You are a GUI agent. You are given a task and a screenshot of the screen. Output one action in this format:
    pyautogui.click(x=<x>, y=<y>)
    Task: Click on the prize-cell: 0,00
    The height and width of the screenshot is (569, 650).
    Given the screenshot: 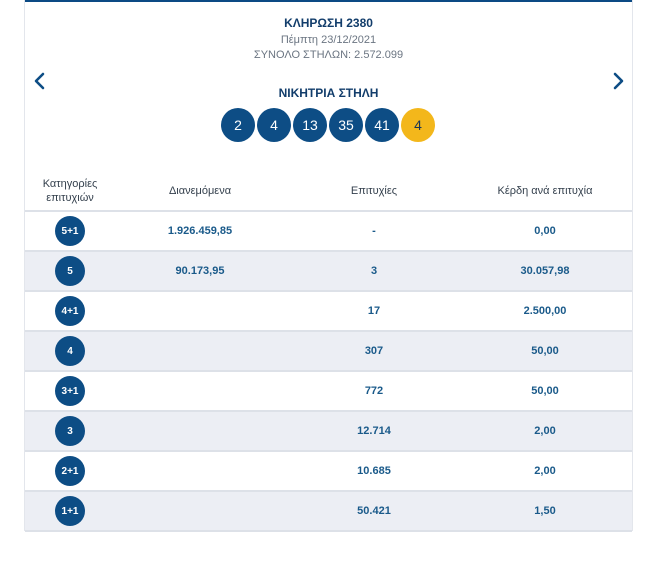 What is the action you would take?
    pyautogui.click(x=545, y=231)
    